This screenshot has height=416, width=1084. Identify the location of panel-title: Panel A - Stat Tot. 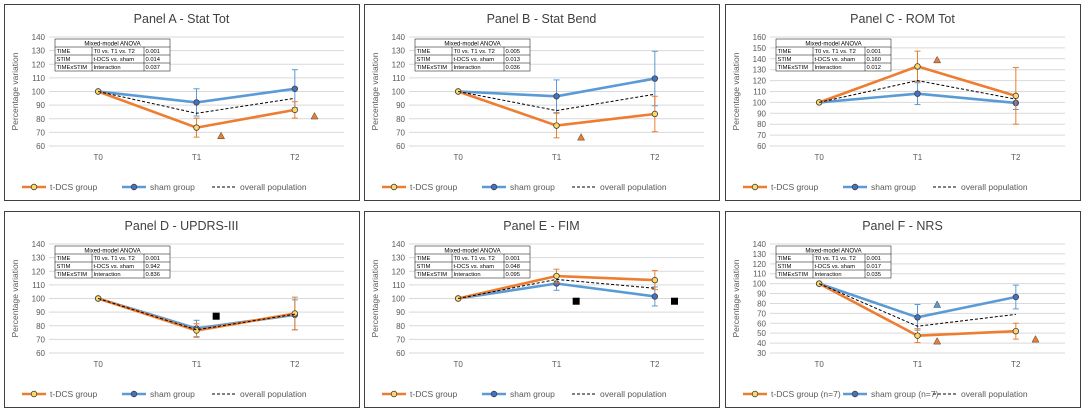
(182, 19).